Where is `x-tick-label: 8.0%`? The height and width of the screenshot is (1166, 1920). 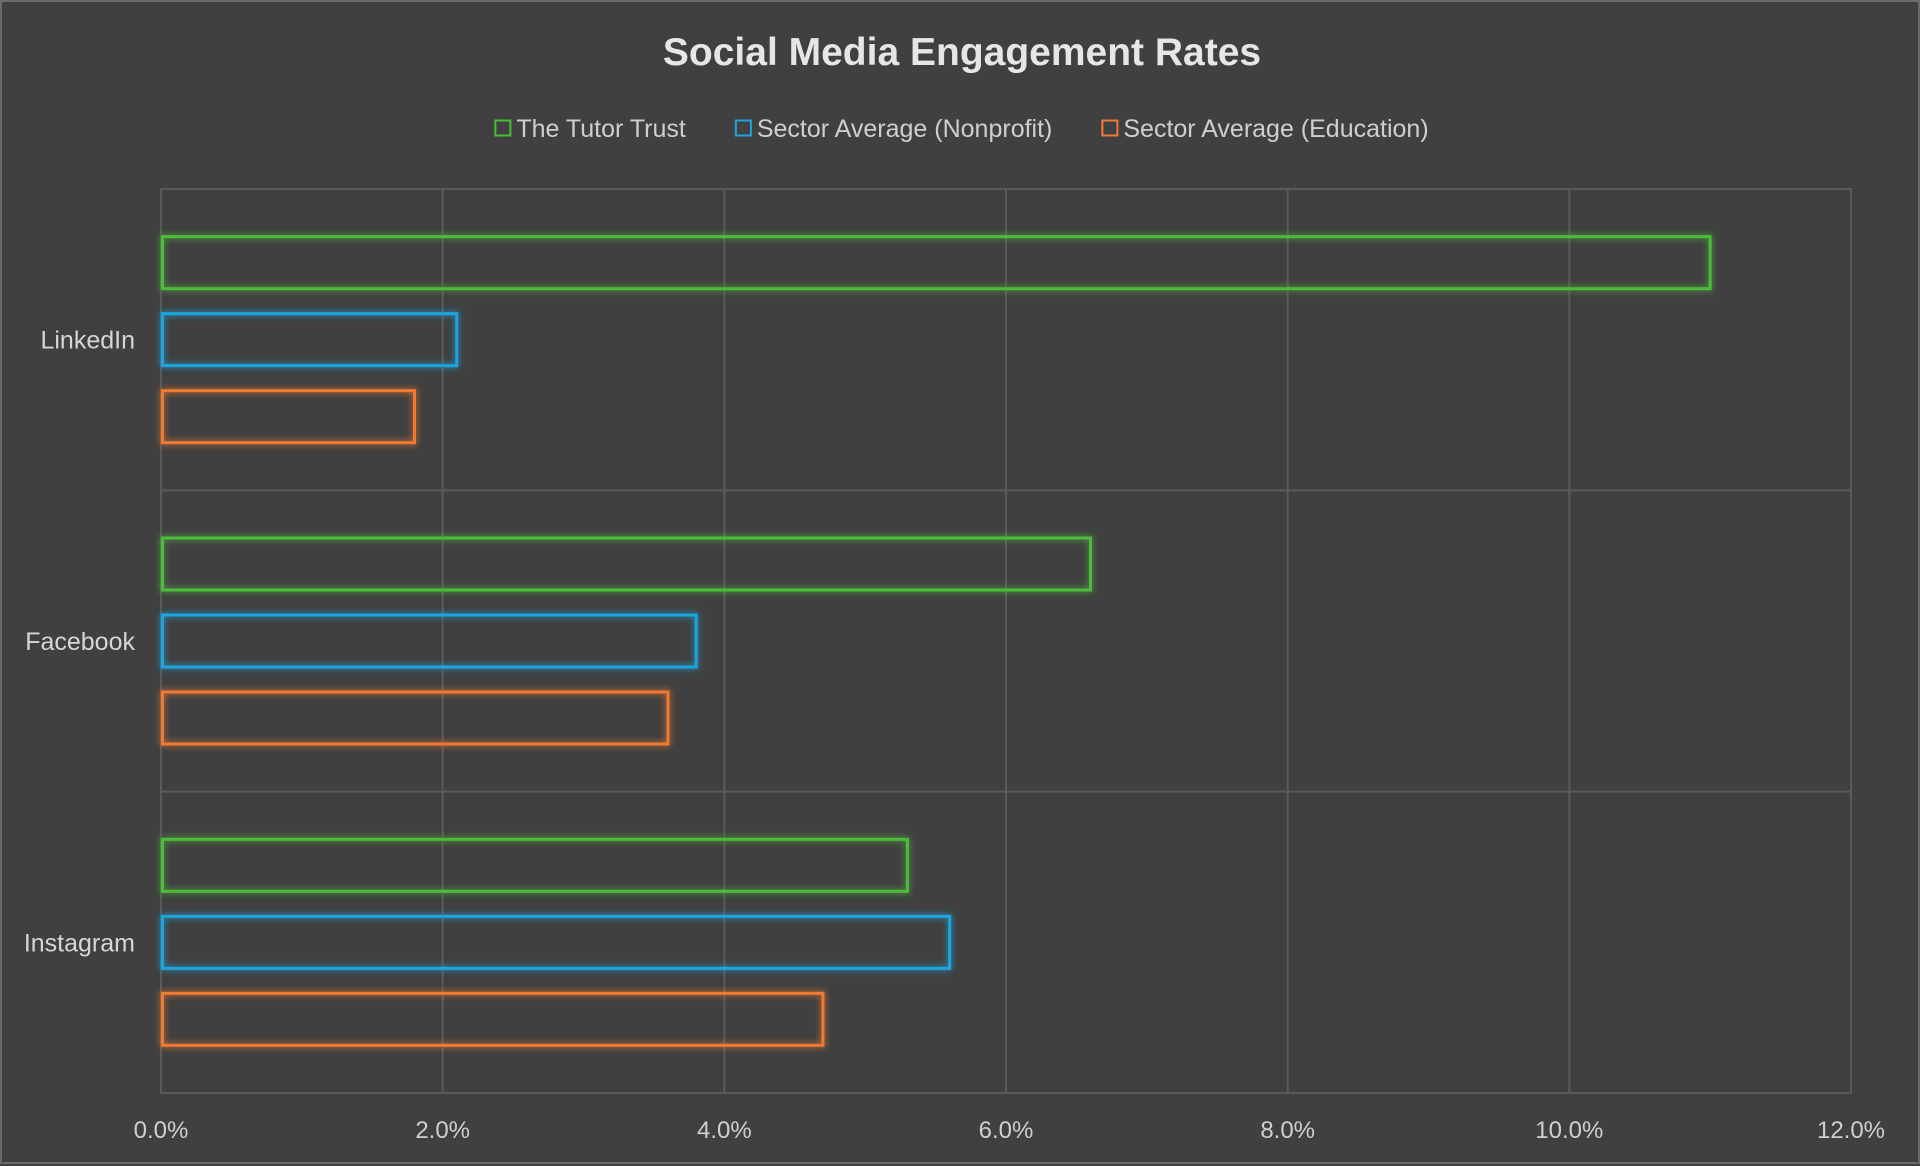 x-tick-label: 8.0% is located at coordinates (1287, 1130).